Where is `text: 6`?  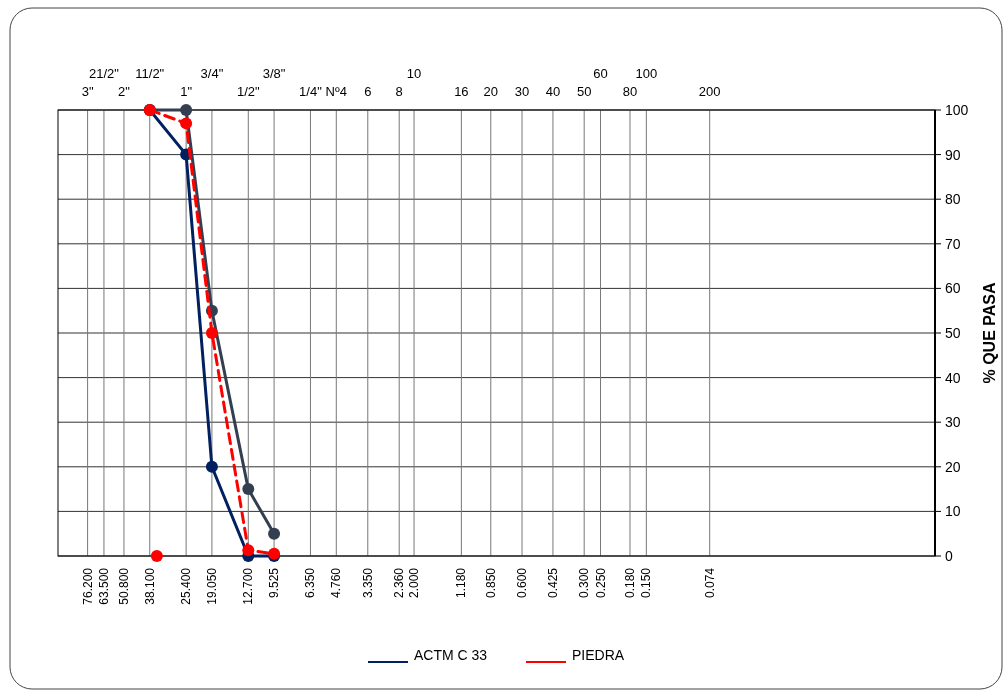 text: 6 is located at coordinates (368, 91).